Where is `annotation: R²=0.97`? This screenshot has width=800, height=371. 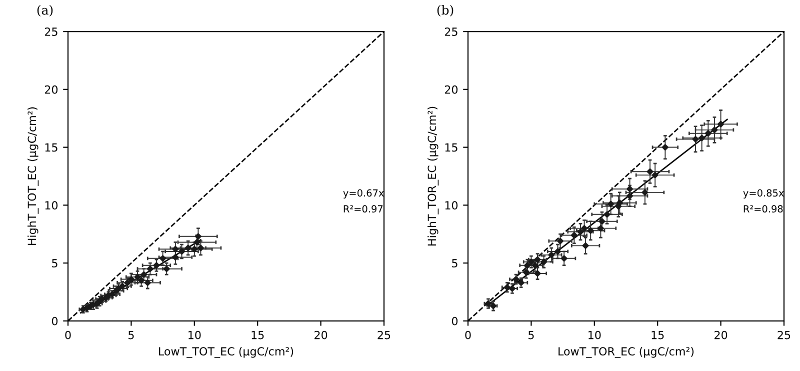 annotation: R²=0.97 is located at coordinates (363, 209).